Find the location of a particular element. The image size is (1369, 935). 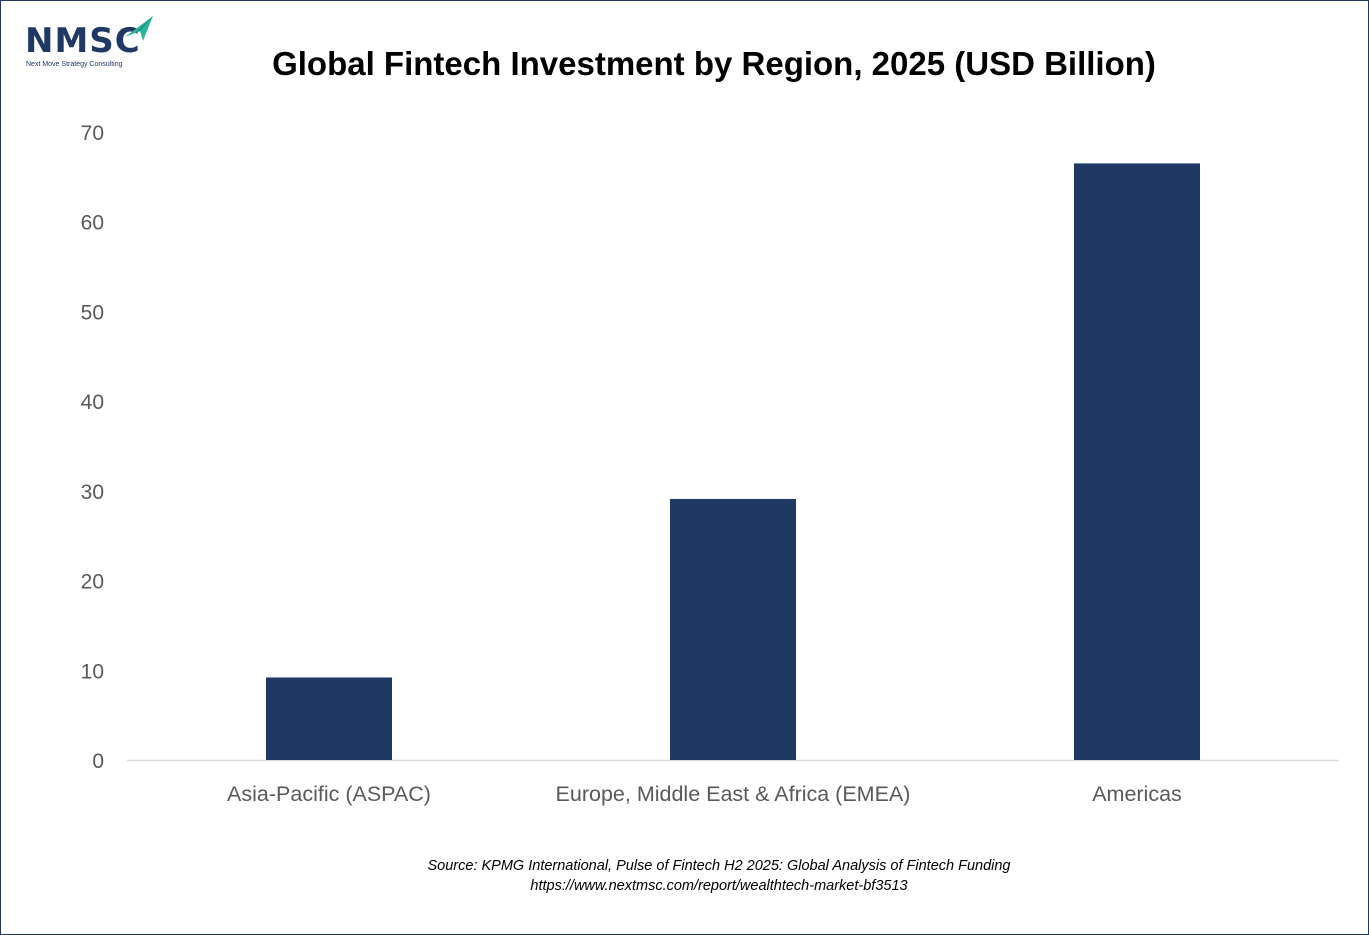

y-tick-label: 50 is located at coordinates (92, 312).